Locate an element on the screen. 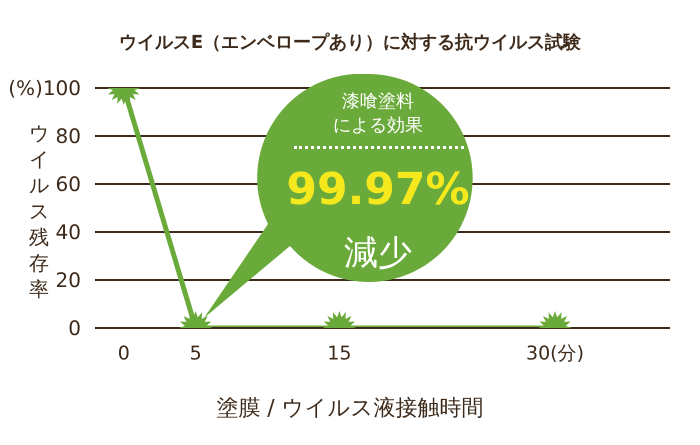 This screenshot has width=700, height=445. annotation: 漆喰塗料 is located at coordinates (378, 102).